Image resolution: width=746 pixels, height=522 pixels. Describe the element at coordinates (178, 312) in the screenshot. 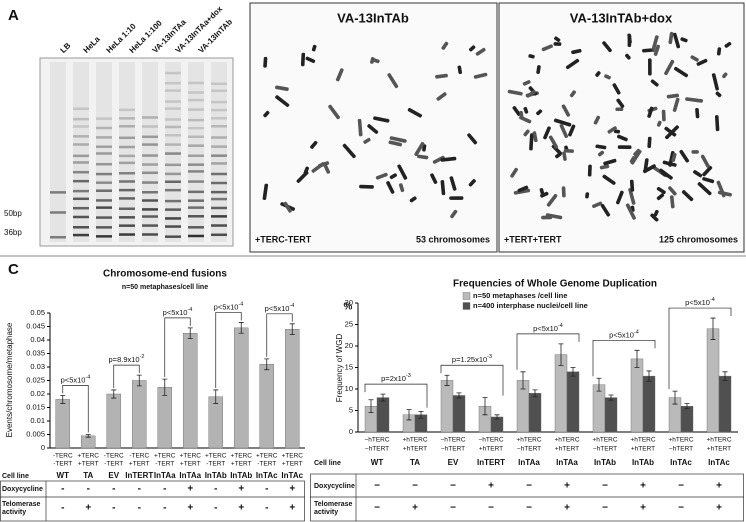

I see `p-value: p<5x10-4` at that location.